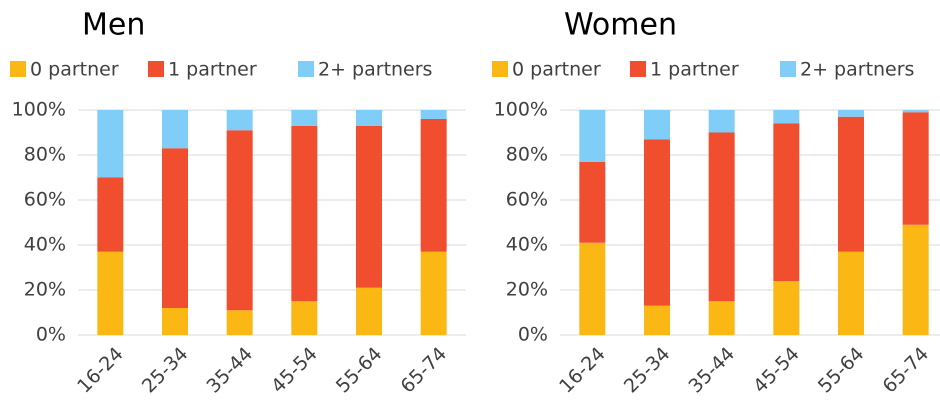  What do you see at coordinates (113, 25) in the screenshot?
I see `chart-title: Men` at bounding box center [113, 25].